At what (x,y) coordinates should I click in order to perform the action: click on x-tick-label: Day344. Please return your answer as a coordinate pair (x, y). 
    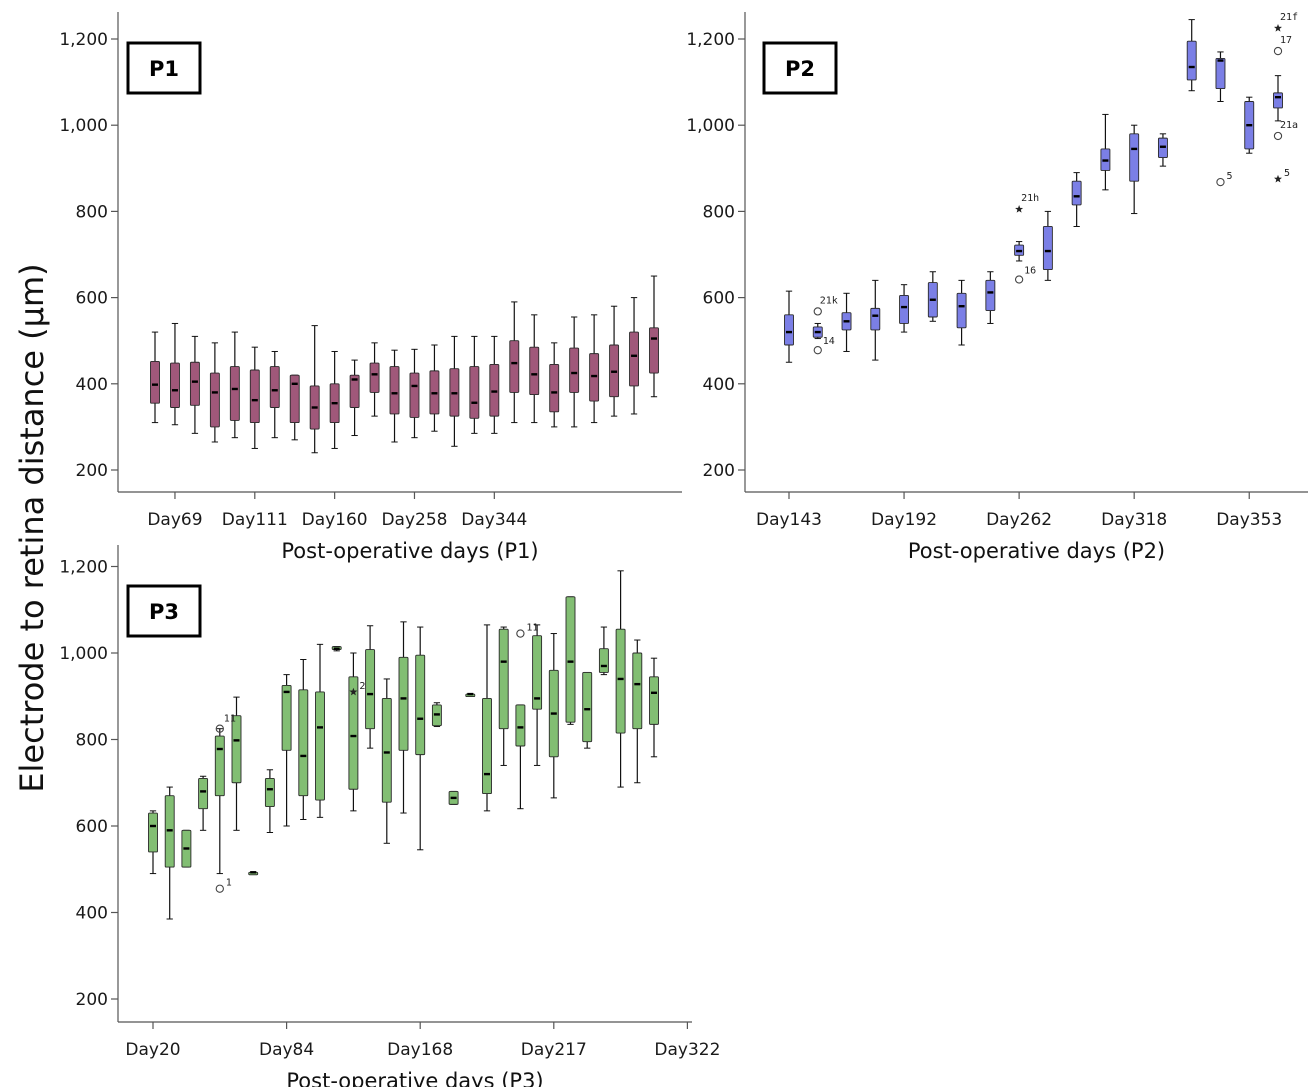
    Looking at the image, I should click on (494, 520).